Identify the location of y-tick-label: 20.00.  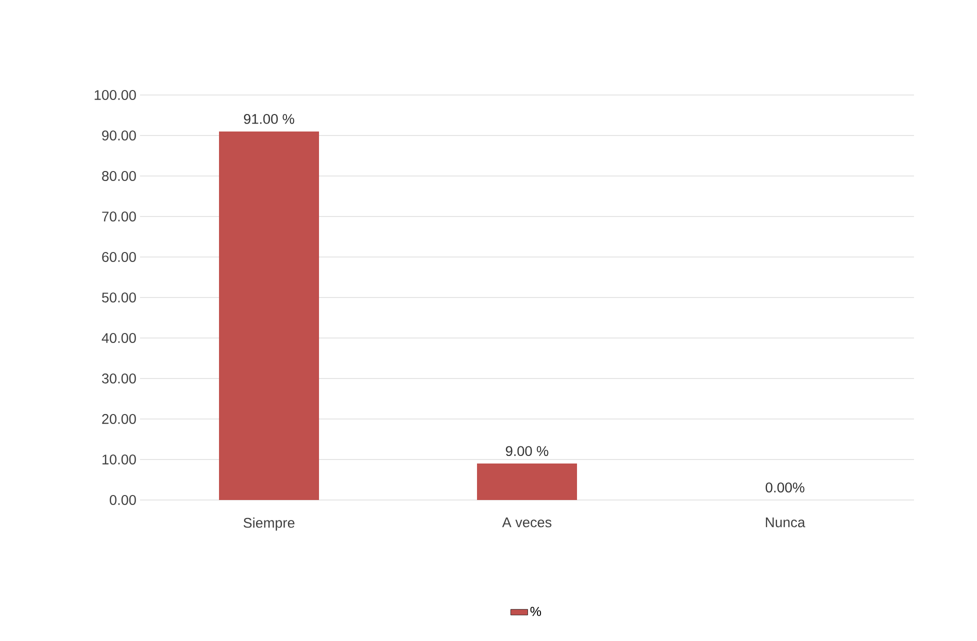
(119, 419).